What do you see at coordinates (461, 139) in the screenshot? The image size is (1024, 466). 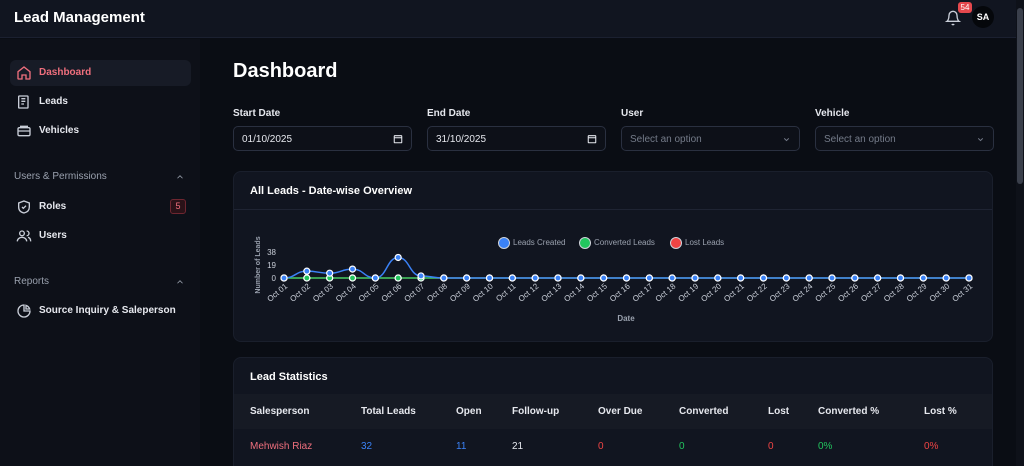 I see `end-date-value: 31/10/2025` at bounding box center [461, 139].